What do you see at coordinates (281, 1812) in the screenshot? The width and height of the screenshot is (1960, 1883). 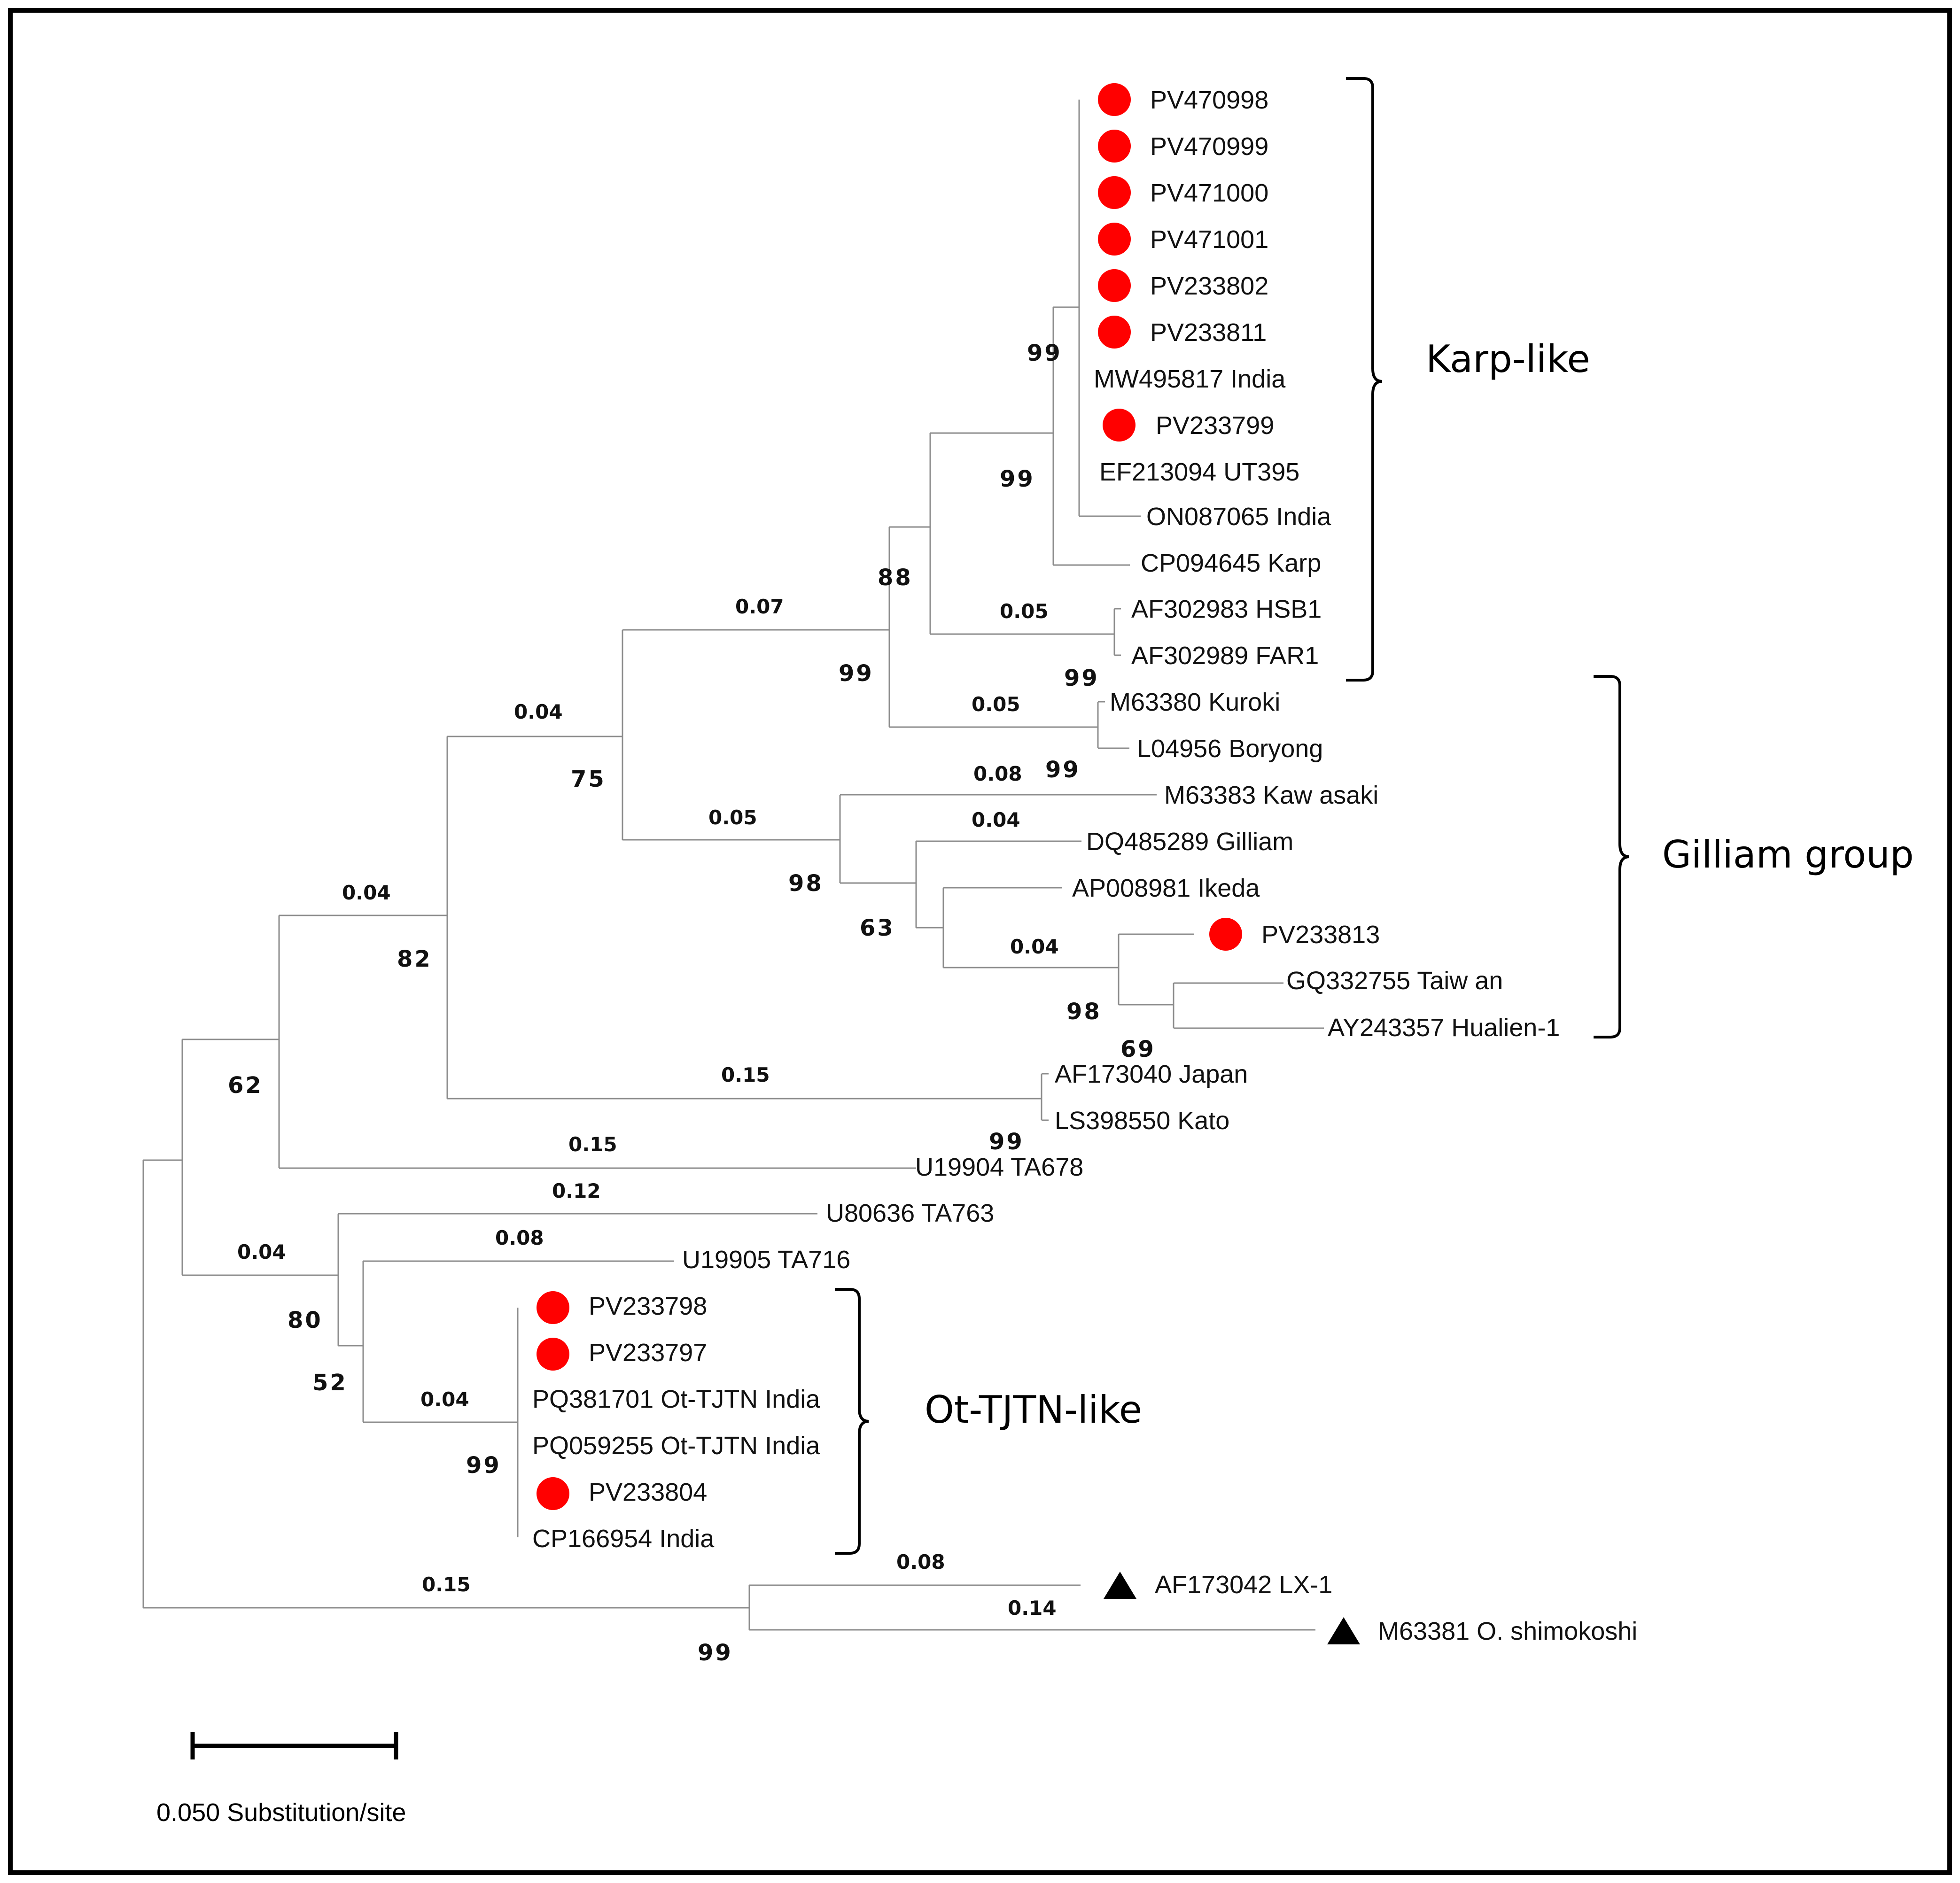 I see `scale-bar-label: 0.050 Substitution/site` at bounding box center [281, 1812].